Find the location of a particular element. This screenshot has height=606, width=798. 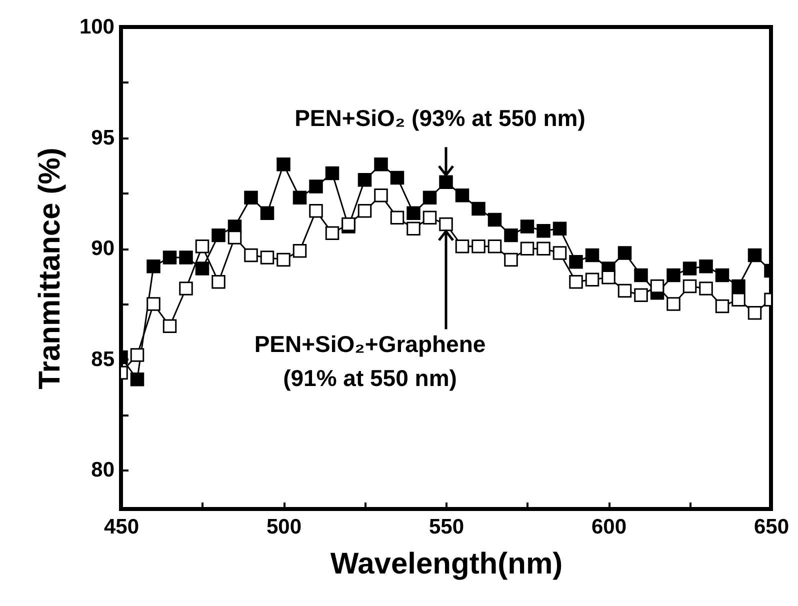

y-tick-label: 95 is located at coordinates (103, 138).